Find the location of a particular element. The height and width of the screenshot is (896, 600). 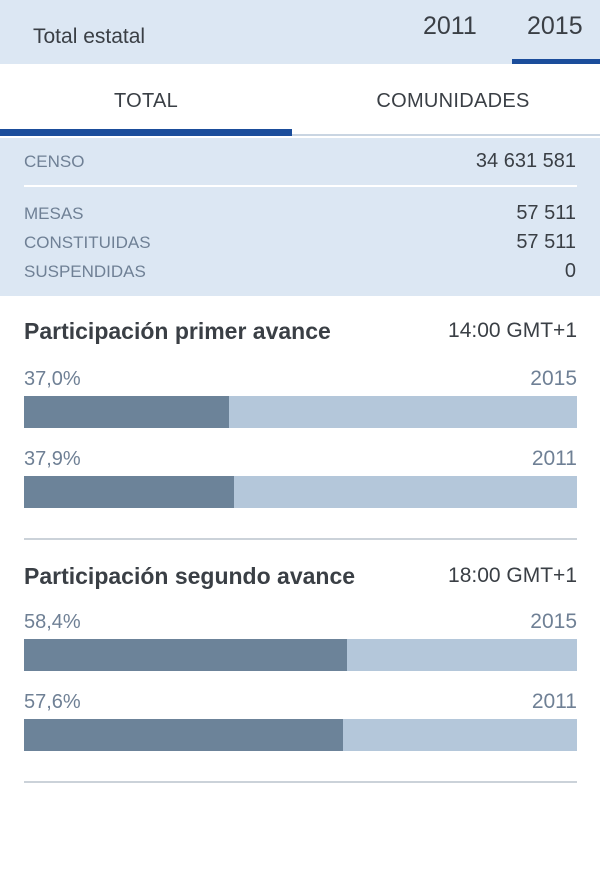

stat-mesas: MESAS 57 511 is located at coordinates (300, 215).